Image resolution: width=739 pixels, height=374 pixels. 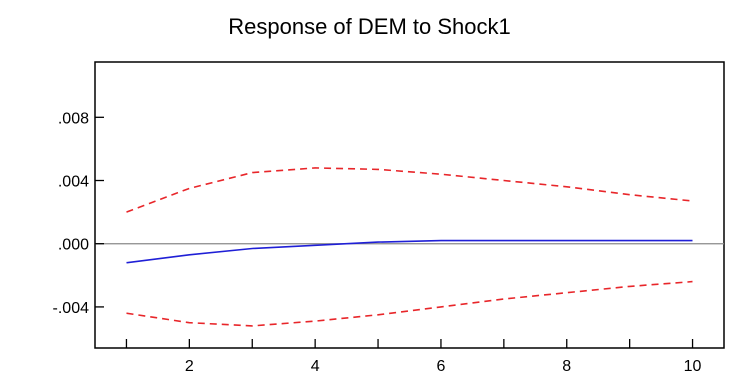 What do you see at coordinates (440, 366) in the screenshot?
I see `x-tick-label: 6` at bounding box center [440, 366].